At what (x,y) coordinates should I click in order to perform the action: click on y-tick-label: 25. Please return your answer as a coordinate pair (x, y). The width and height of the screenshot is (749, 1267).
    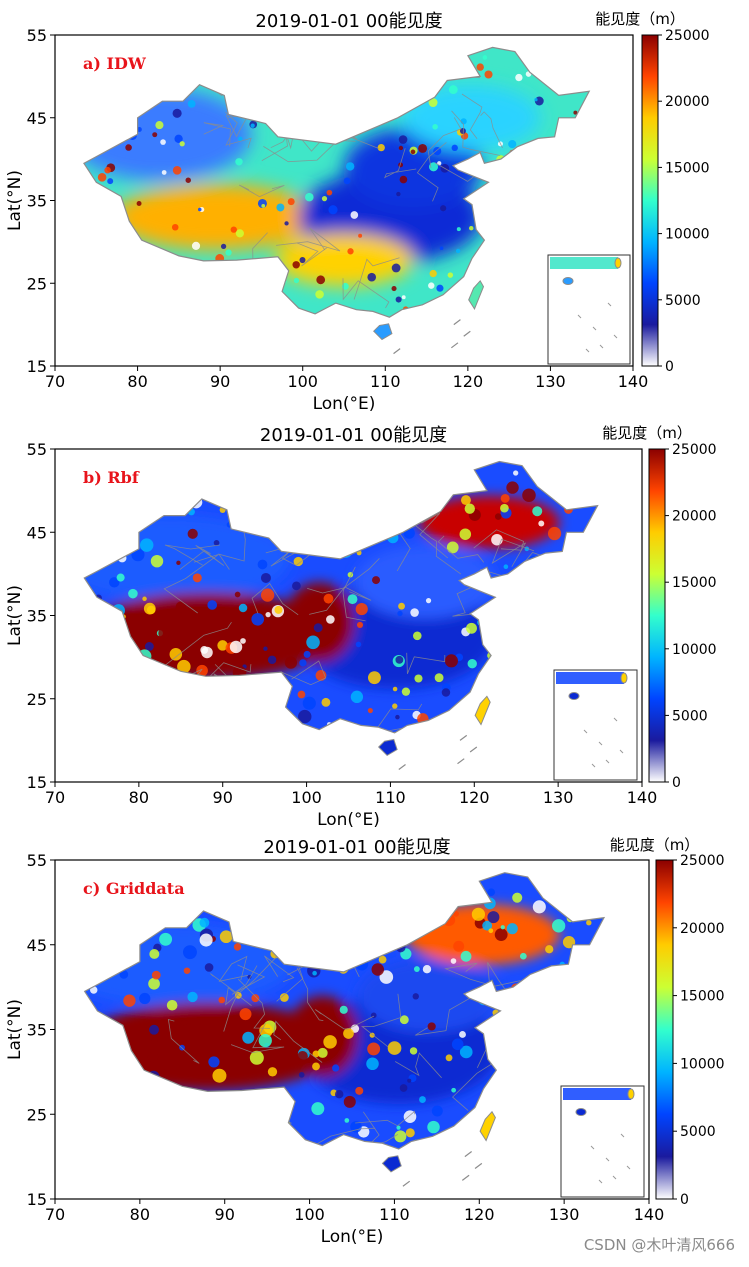
    Looking at the image, I should click on (37, 1114).